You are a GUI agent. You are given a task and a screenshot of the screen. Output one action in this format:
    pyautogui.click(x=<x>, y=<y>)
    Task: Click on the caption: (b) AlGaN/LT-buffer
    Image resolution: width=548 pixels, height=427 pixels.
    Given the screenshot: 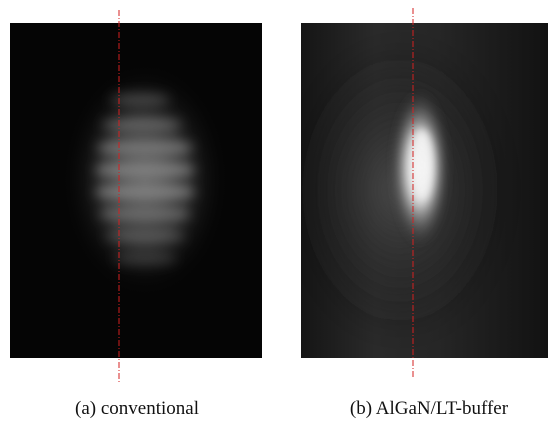 What is the action you would take?
    pyautogui.click(x=429, y=408)
    